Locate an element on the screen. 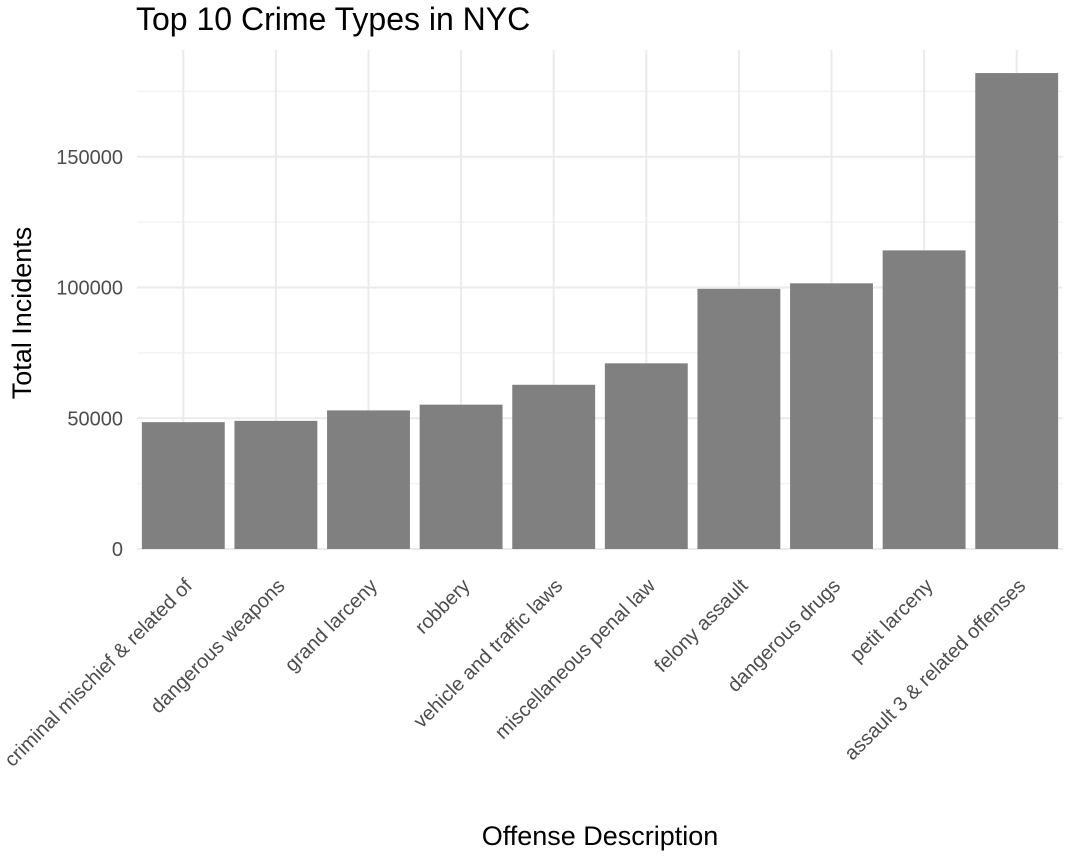 The width and height of the screenshot is (1068, 866). x-tick-label: felony assault is located at coordinates (701, 626).